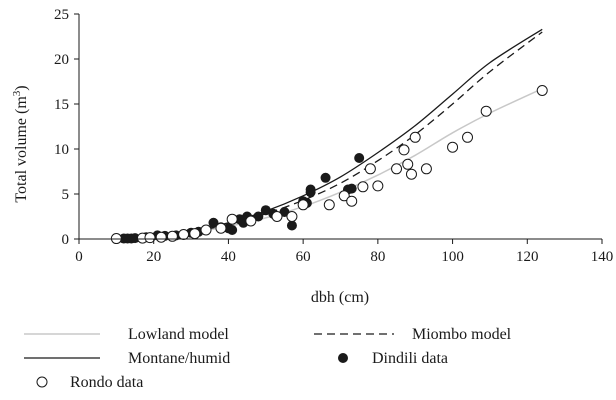  What do you see at coordinates (343, 358) in the screenshot?
I see `legend-marker-dindili` at bounding box center [343, 358].